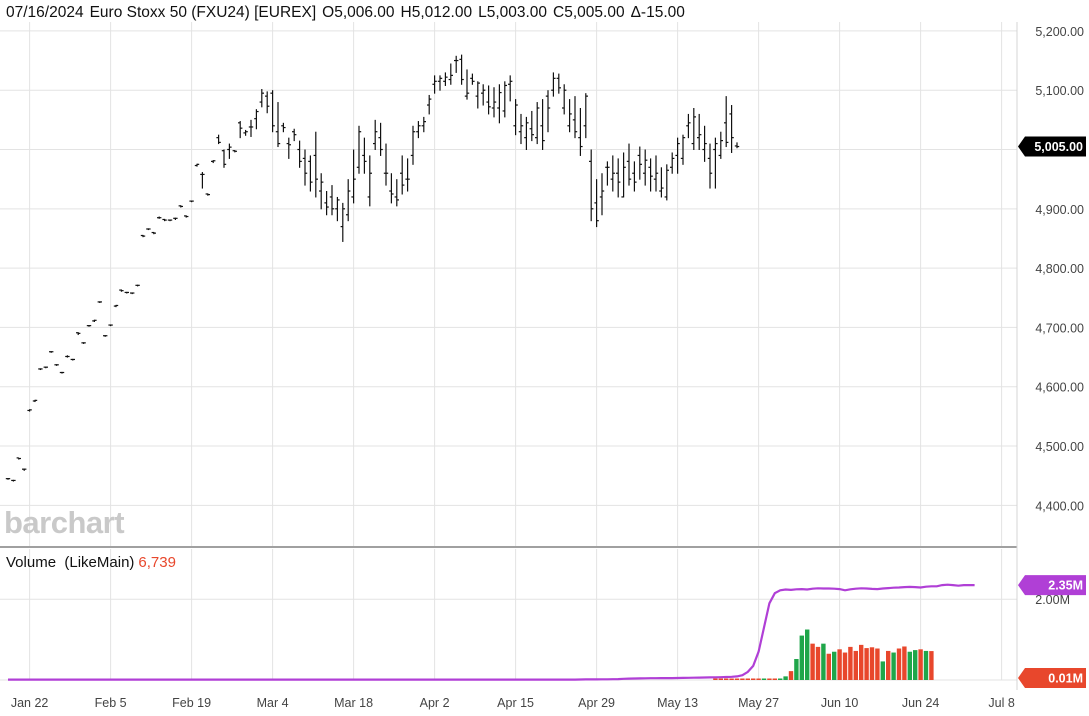 The image size is (1089, 716). What do you see at coordinates (31, 562) in the screenshot?
I see `volume-label: Volume` at bounding box center [31, 562].